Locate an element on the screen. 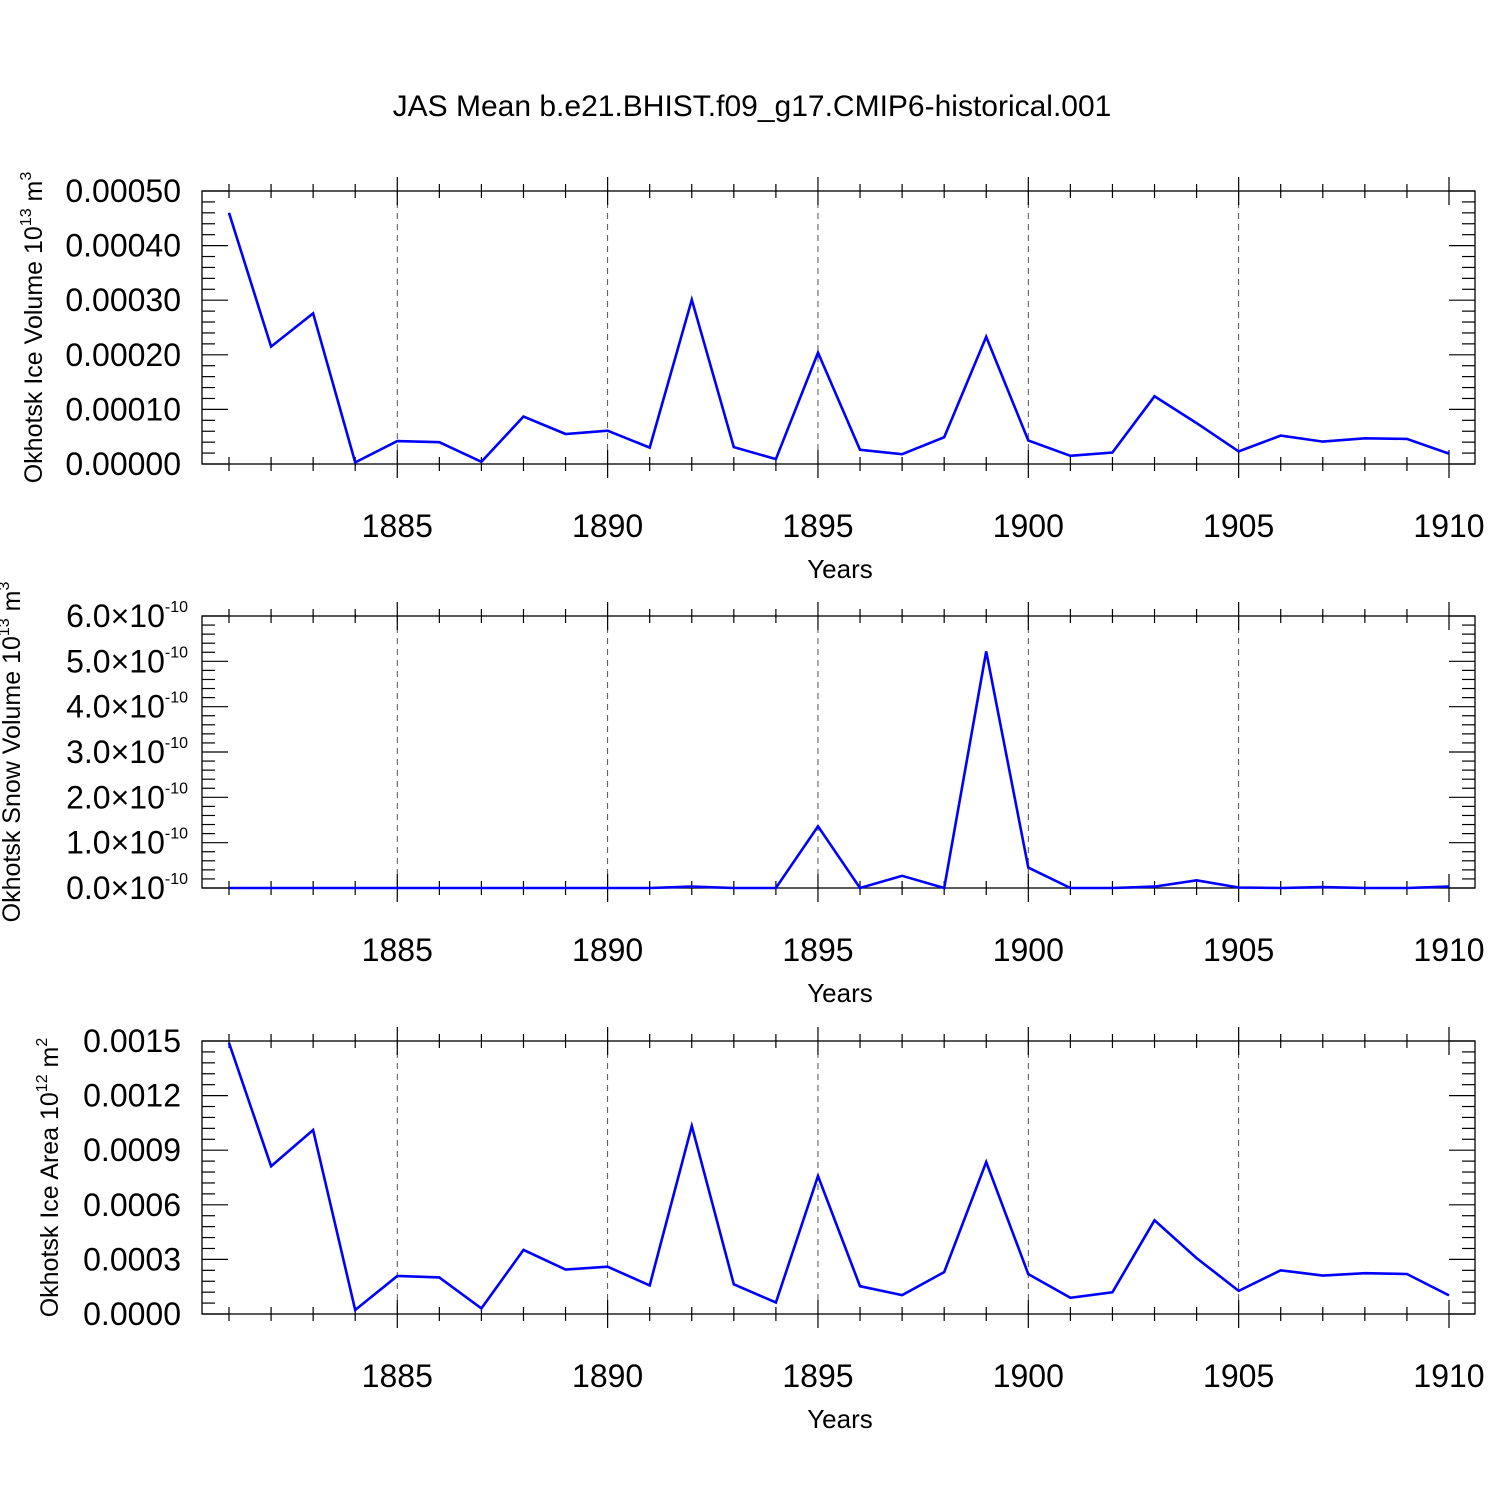 This screenshot has height=1500, width=1500. y-axis-label: Okhotsk Ice Volume 1013 m3 is located at coordinates (33, 328).